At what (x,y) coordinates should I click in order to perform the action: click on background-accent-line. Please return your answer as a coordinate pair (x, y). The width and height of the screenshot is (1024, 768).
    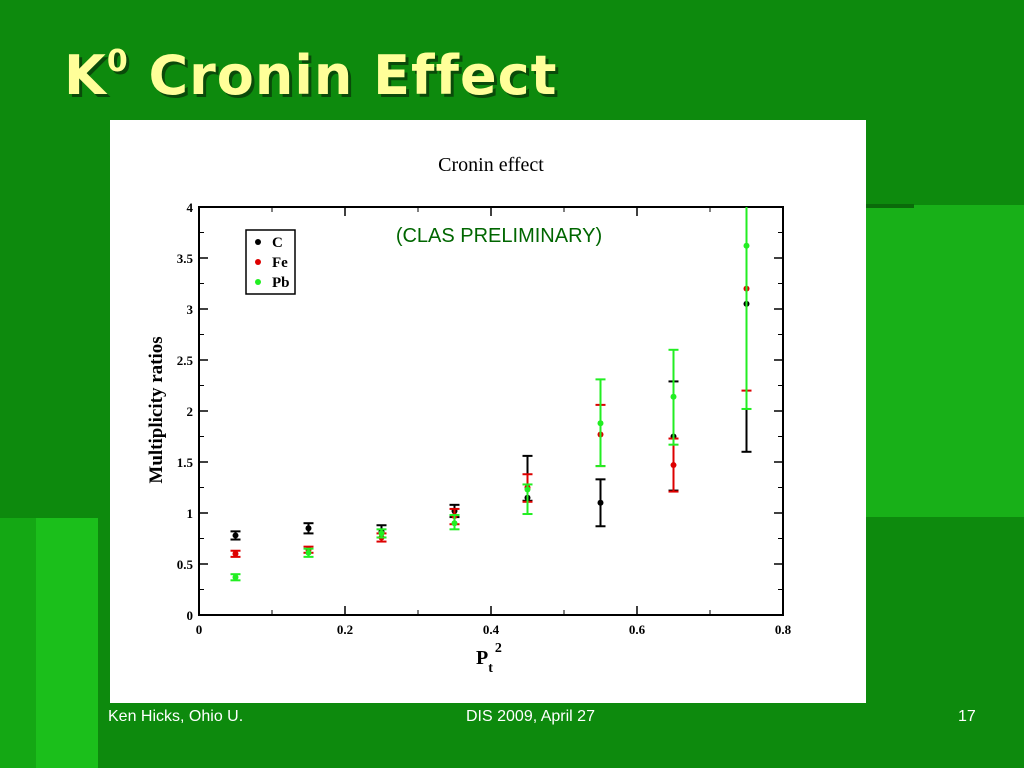
    Looking at the image, I should click on (890, 206).